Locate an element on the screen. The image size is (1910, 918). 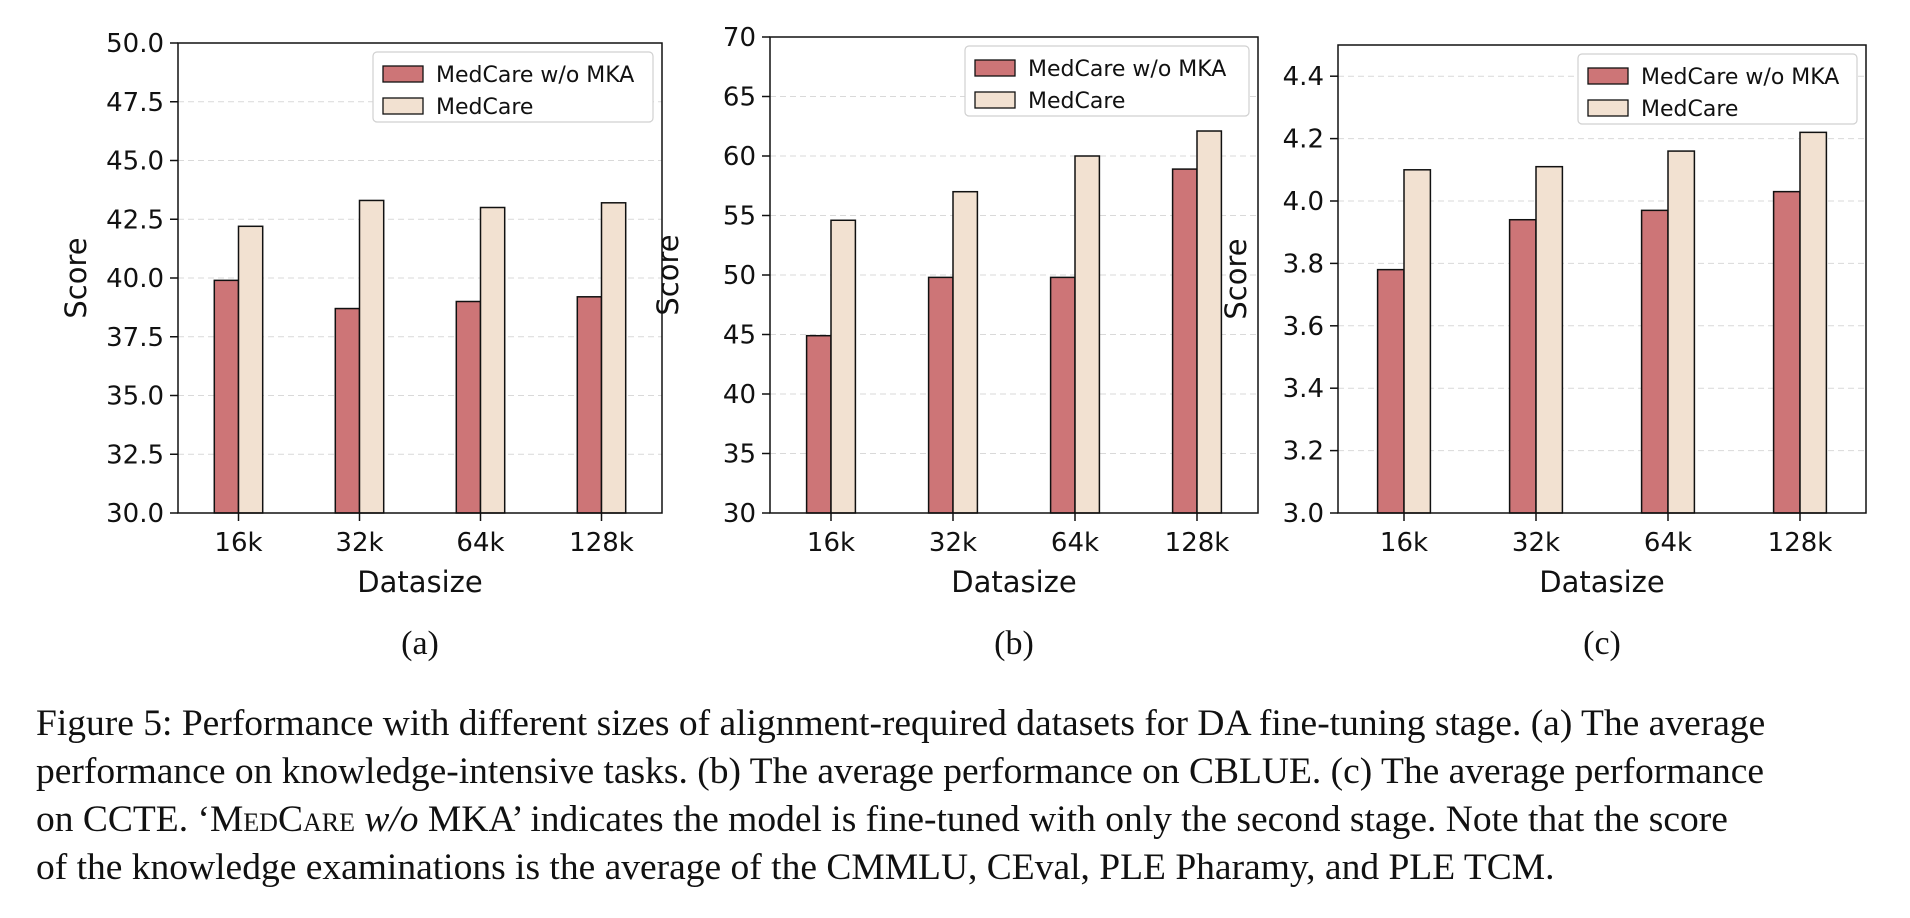
y-tick-label: 3.2 is located at coordinates (1303, 452).